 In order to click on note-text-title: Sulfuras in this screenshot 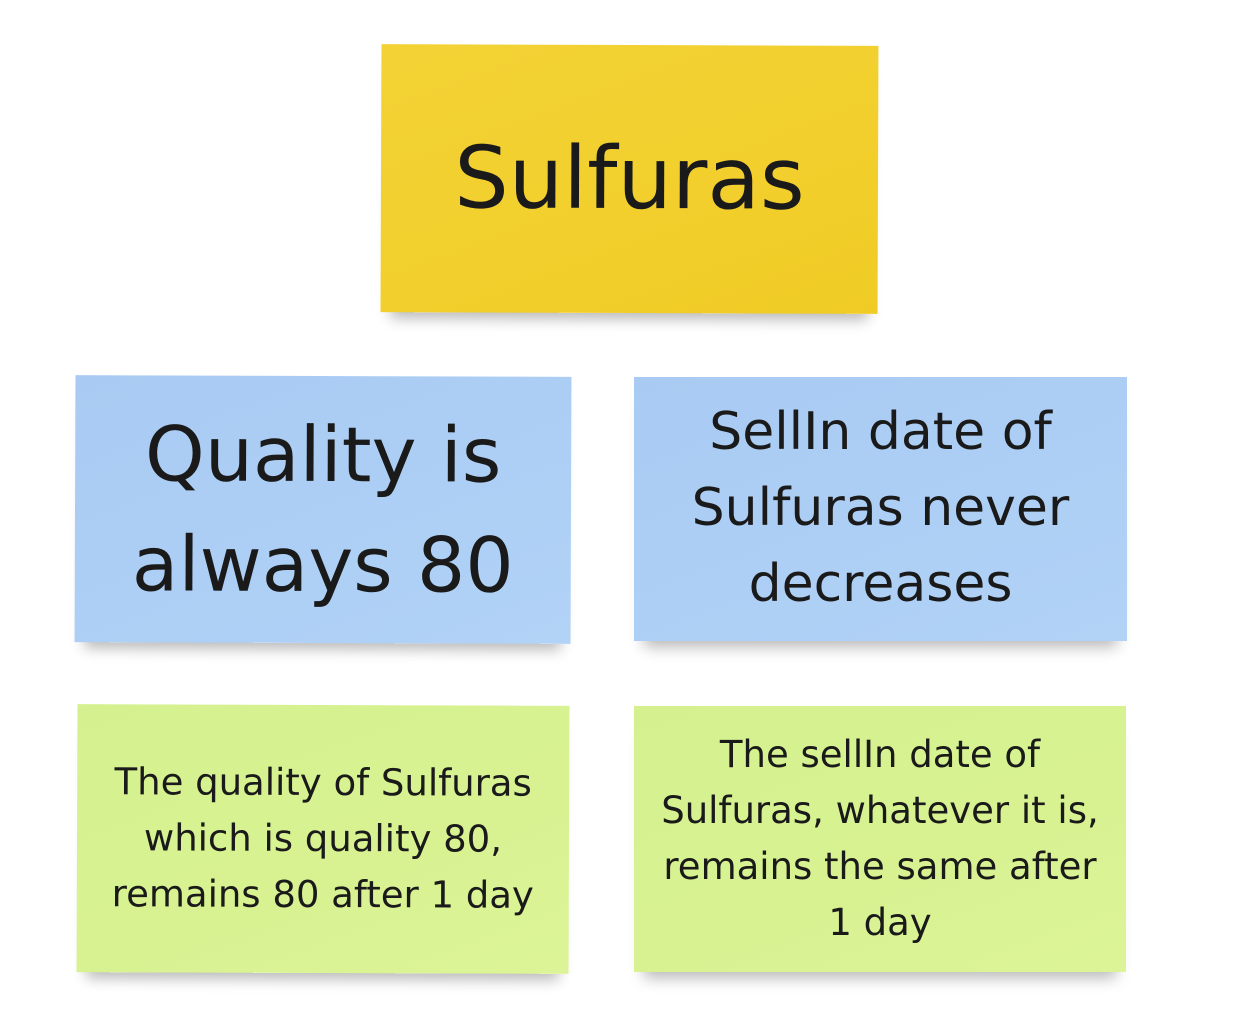, I will do `click(629, 179)`.